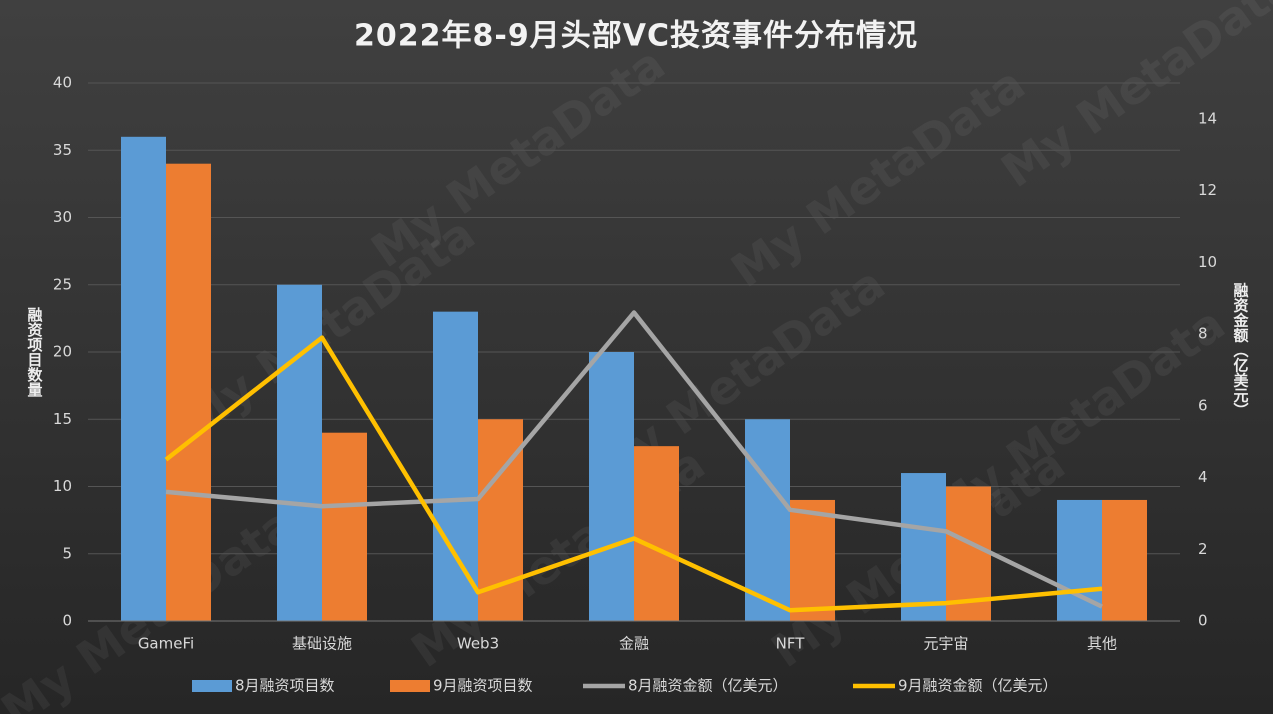  Describe the element at coordinates (67, 621) in the screenshot. I see `y-tick-label: 0` at that location.